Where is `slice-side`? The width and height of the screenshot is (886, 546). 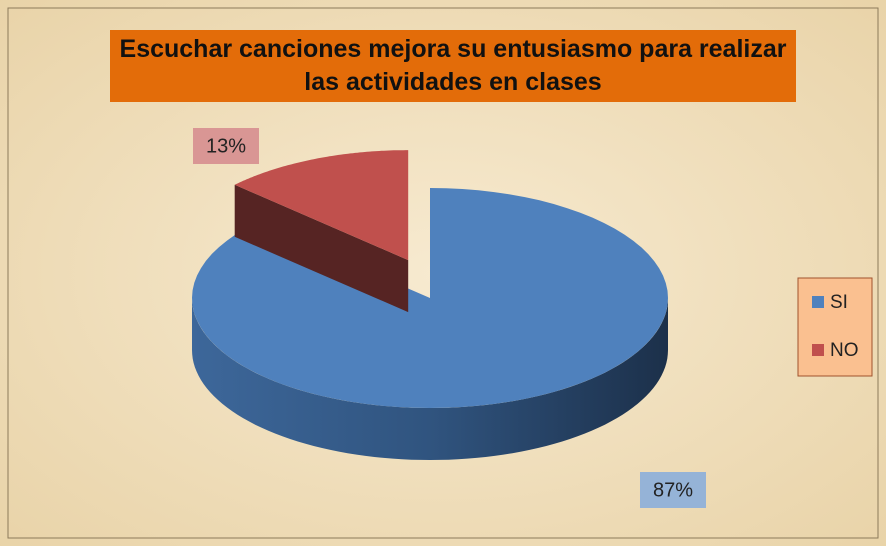
slice-side is located at coordinates (321, 248).